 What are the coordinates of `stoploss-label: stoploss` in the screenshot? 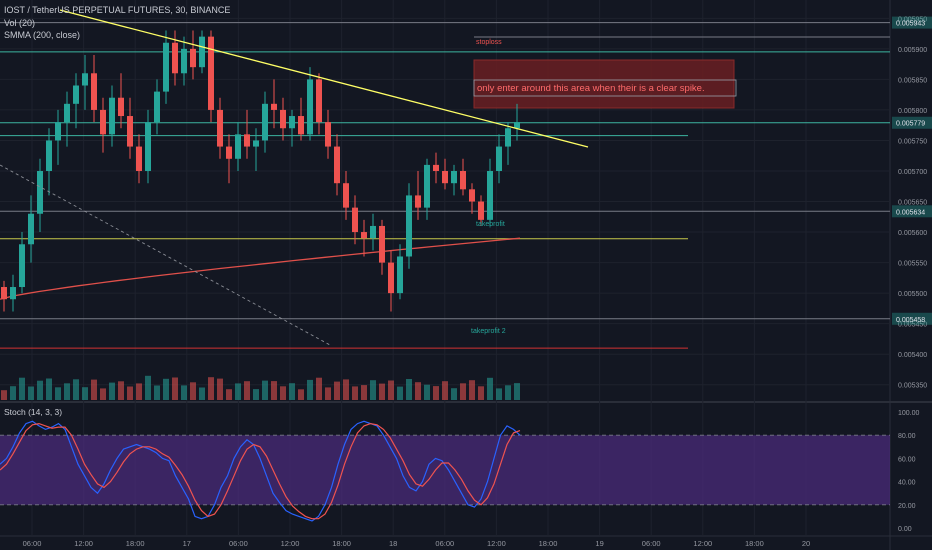 It's located at (489, 42).